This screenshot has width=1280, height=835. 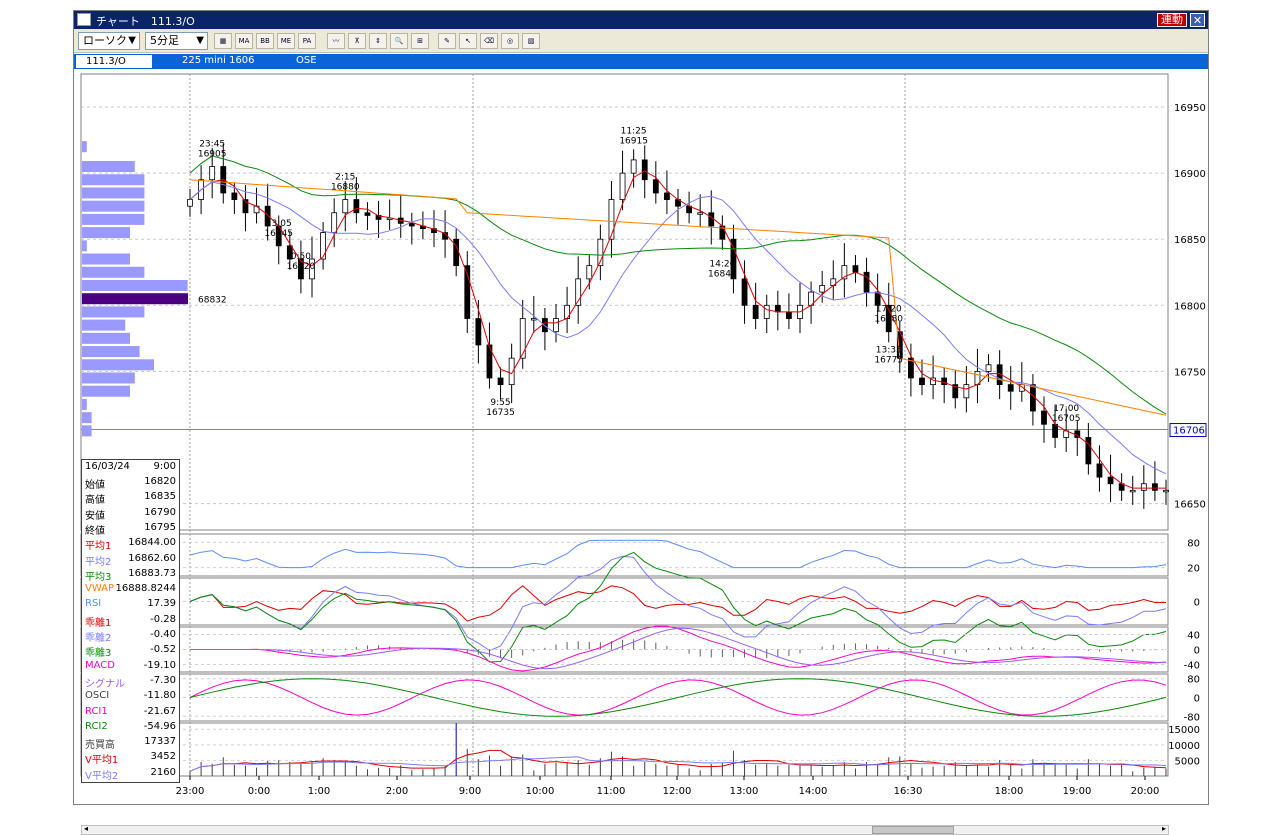 What do you see at coordinates (641, 20) in the screenshot?
I see `title-bar: チャート 111.3/O 連動 ✕` at bounding box center [641, 20].